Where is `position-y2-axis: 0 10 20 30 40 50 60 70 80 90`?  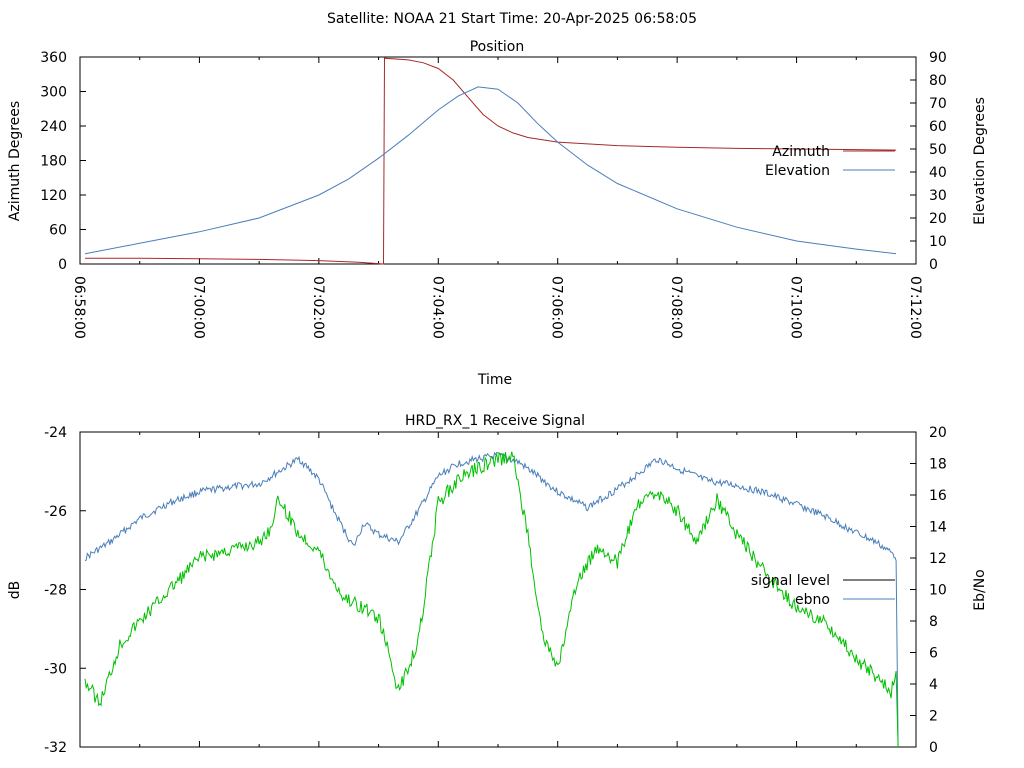
position-y2-axis: 0 10 20 30 40 50 60 70 80 90 is located at coordinates (928, 161).